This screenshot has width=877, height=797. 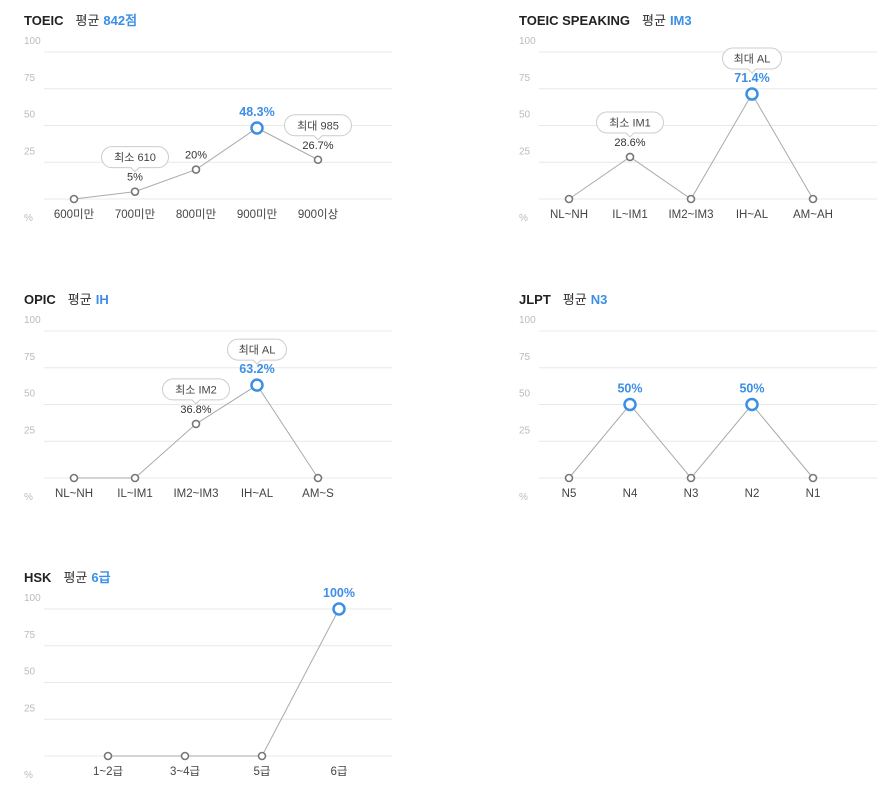 I want to click on x-tick-label: IL~IM1, so click(x=134, y=494).